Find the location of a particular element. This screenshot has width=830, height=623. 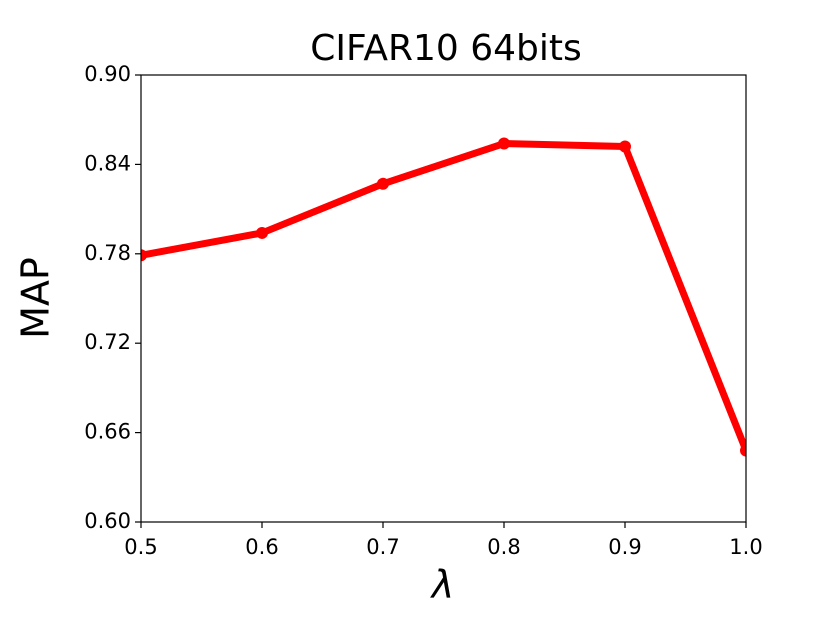

y-tick-label: 0.84 is located at coordinates (107, 163).